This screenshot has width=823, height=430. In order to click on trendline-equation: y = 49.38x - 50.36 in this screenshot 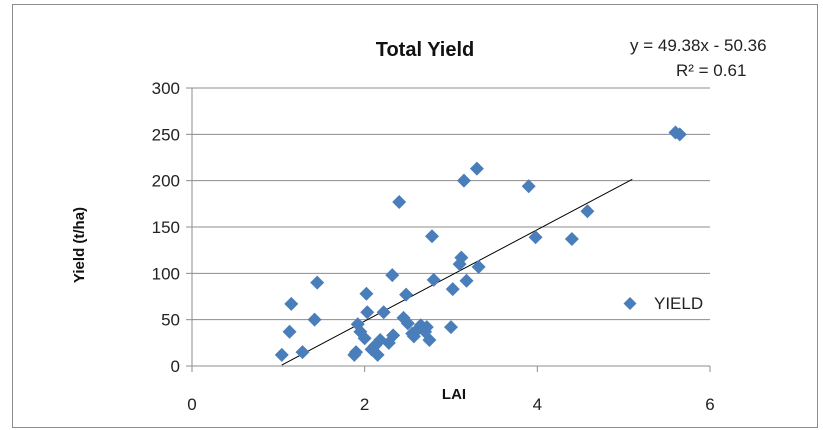, I will do `click(698, 45)`.